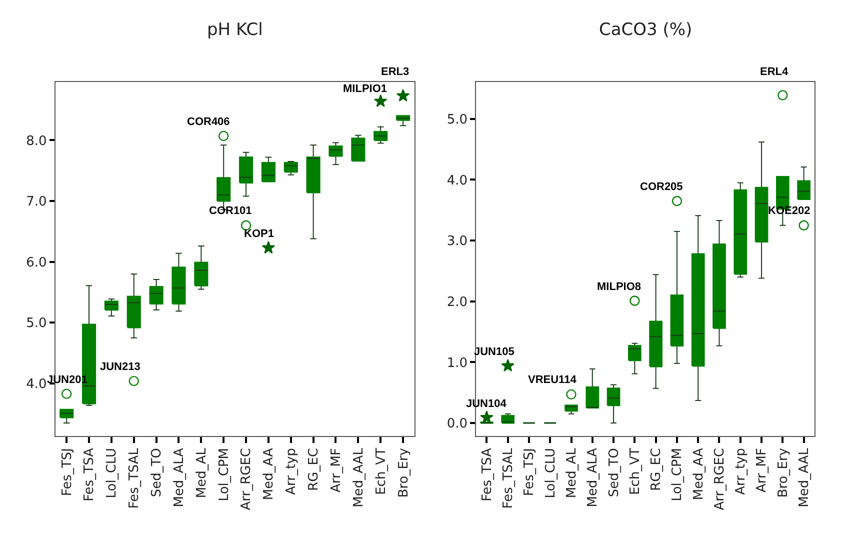 The width and height of the screenshot is (845, 533). What do you see at coordinates (36, 141) in the screenshot?
I see `y-tick-label: 8.0` at bounding box center [36, 141].